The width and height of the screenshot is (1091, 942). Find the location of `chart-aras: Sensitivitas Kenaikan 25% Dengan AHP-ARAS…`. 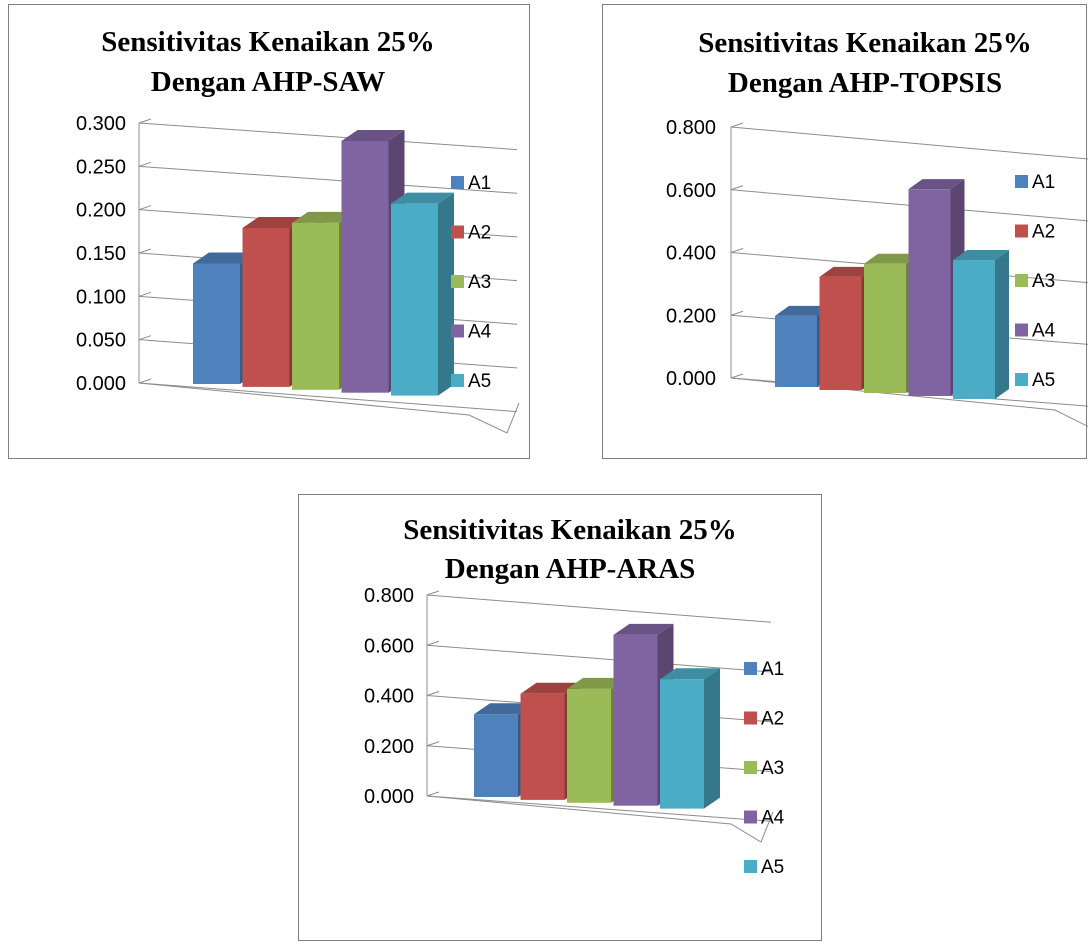

chart-aras: Sensitivitas Kenaikan 25% Dengan AHP-ARAS… is located at coordinates (574, 696).